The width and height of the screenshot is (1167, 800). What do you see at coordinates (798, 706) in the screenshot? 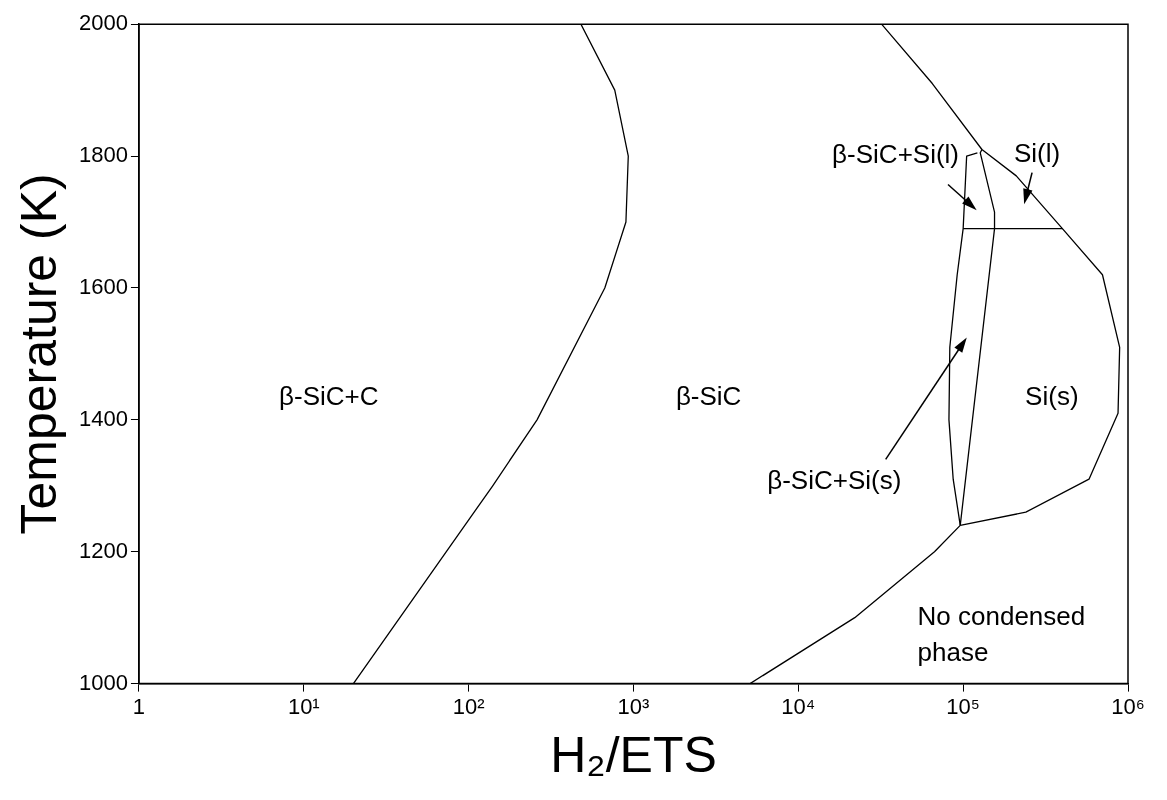
I see `x-tick-label: 10⁴` at bounding box center [798, 706].